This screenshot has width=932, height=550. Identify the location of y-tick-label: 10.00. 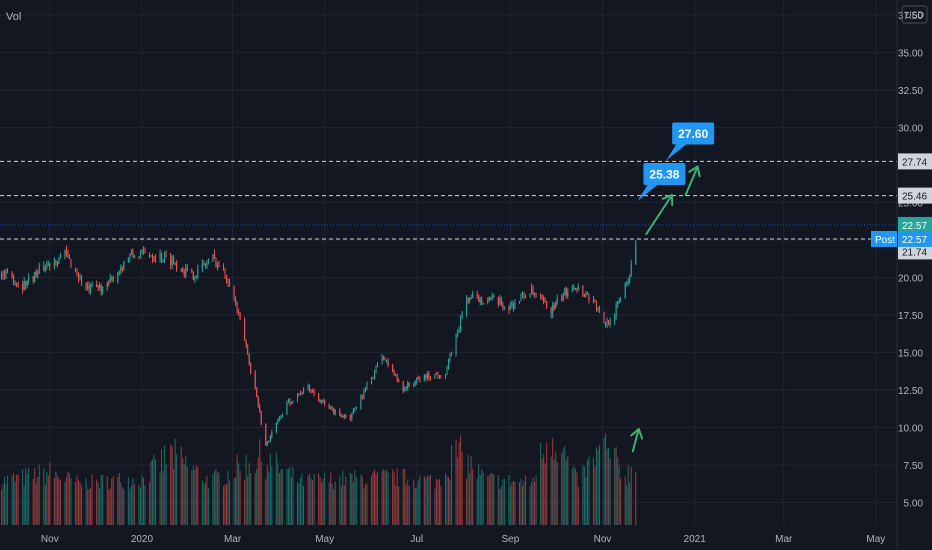
(910, 429).